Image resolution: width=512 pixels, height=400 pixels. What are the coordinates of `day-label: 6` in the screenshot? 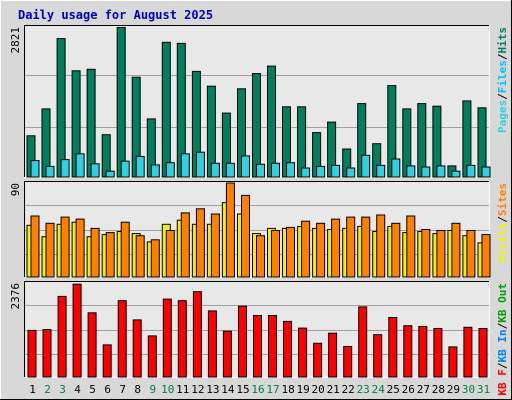 It's located at (107, 389).